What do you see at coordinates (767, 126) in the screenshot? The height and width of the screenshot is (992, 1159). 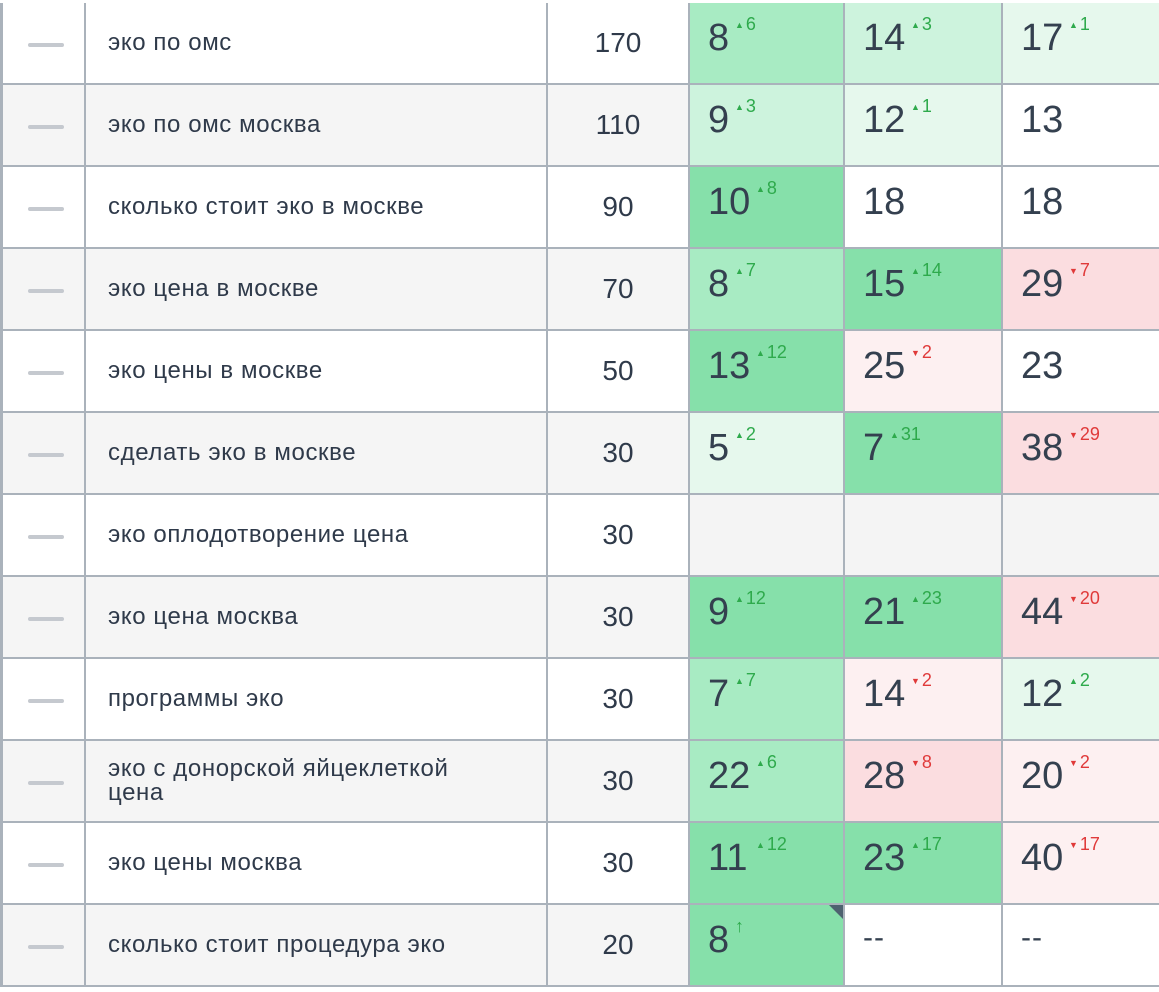 I see `position-cell: 9 ▲ 3` at bounding box center [767, 126].